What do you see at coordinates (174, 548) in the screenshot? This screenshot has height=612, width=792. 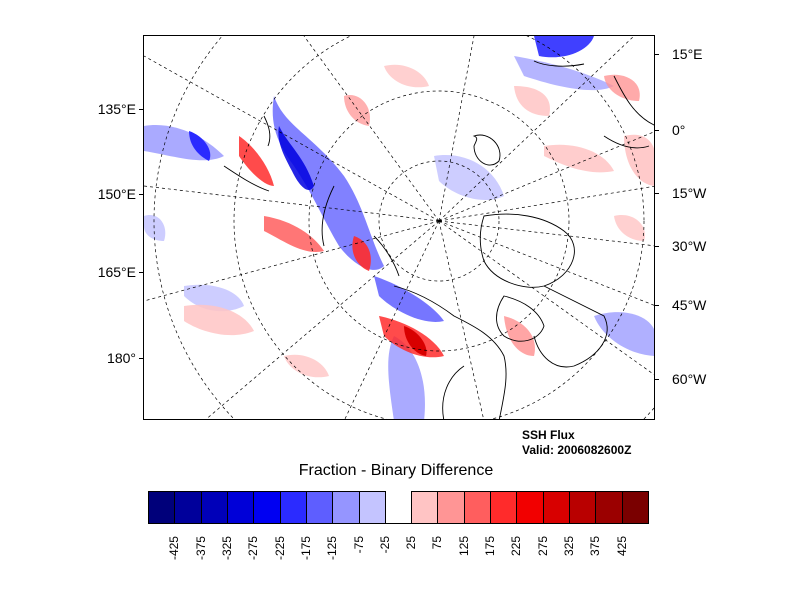 I see `colorbar-label: -425` at bounding box center [174, 548].